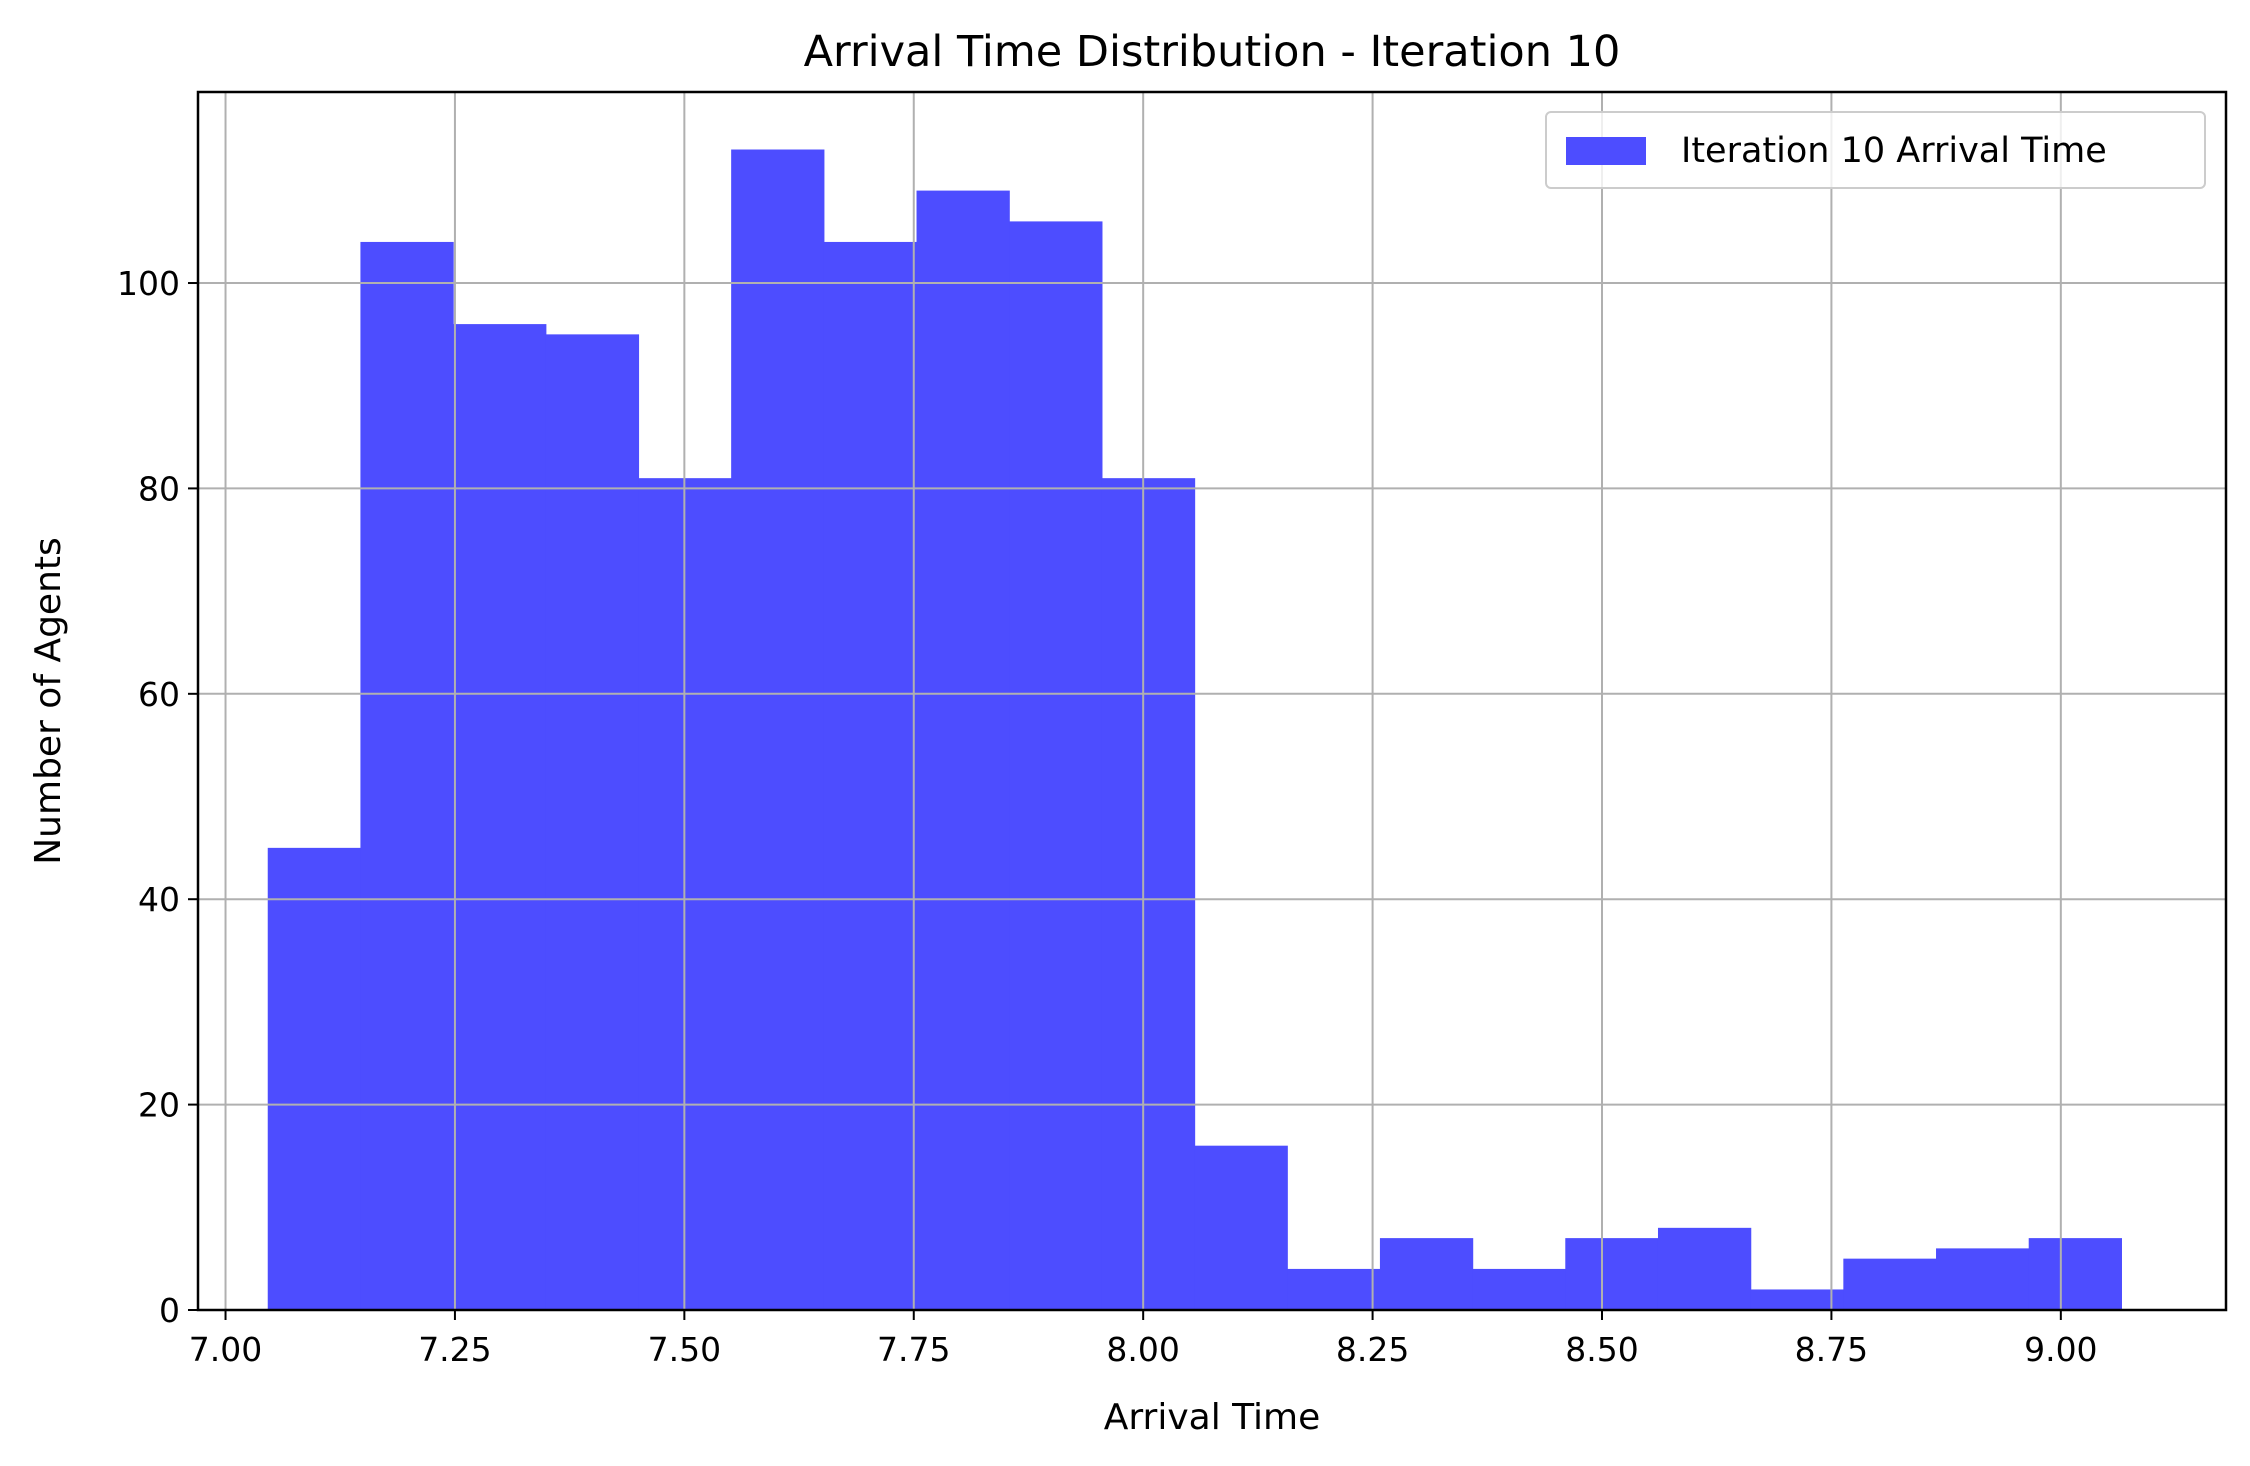  Describe the element at coordinates (148, 283) in the screenshot. I see `y-tick-label: 100` at that location.